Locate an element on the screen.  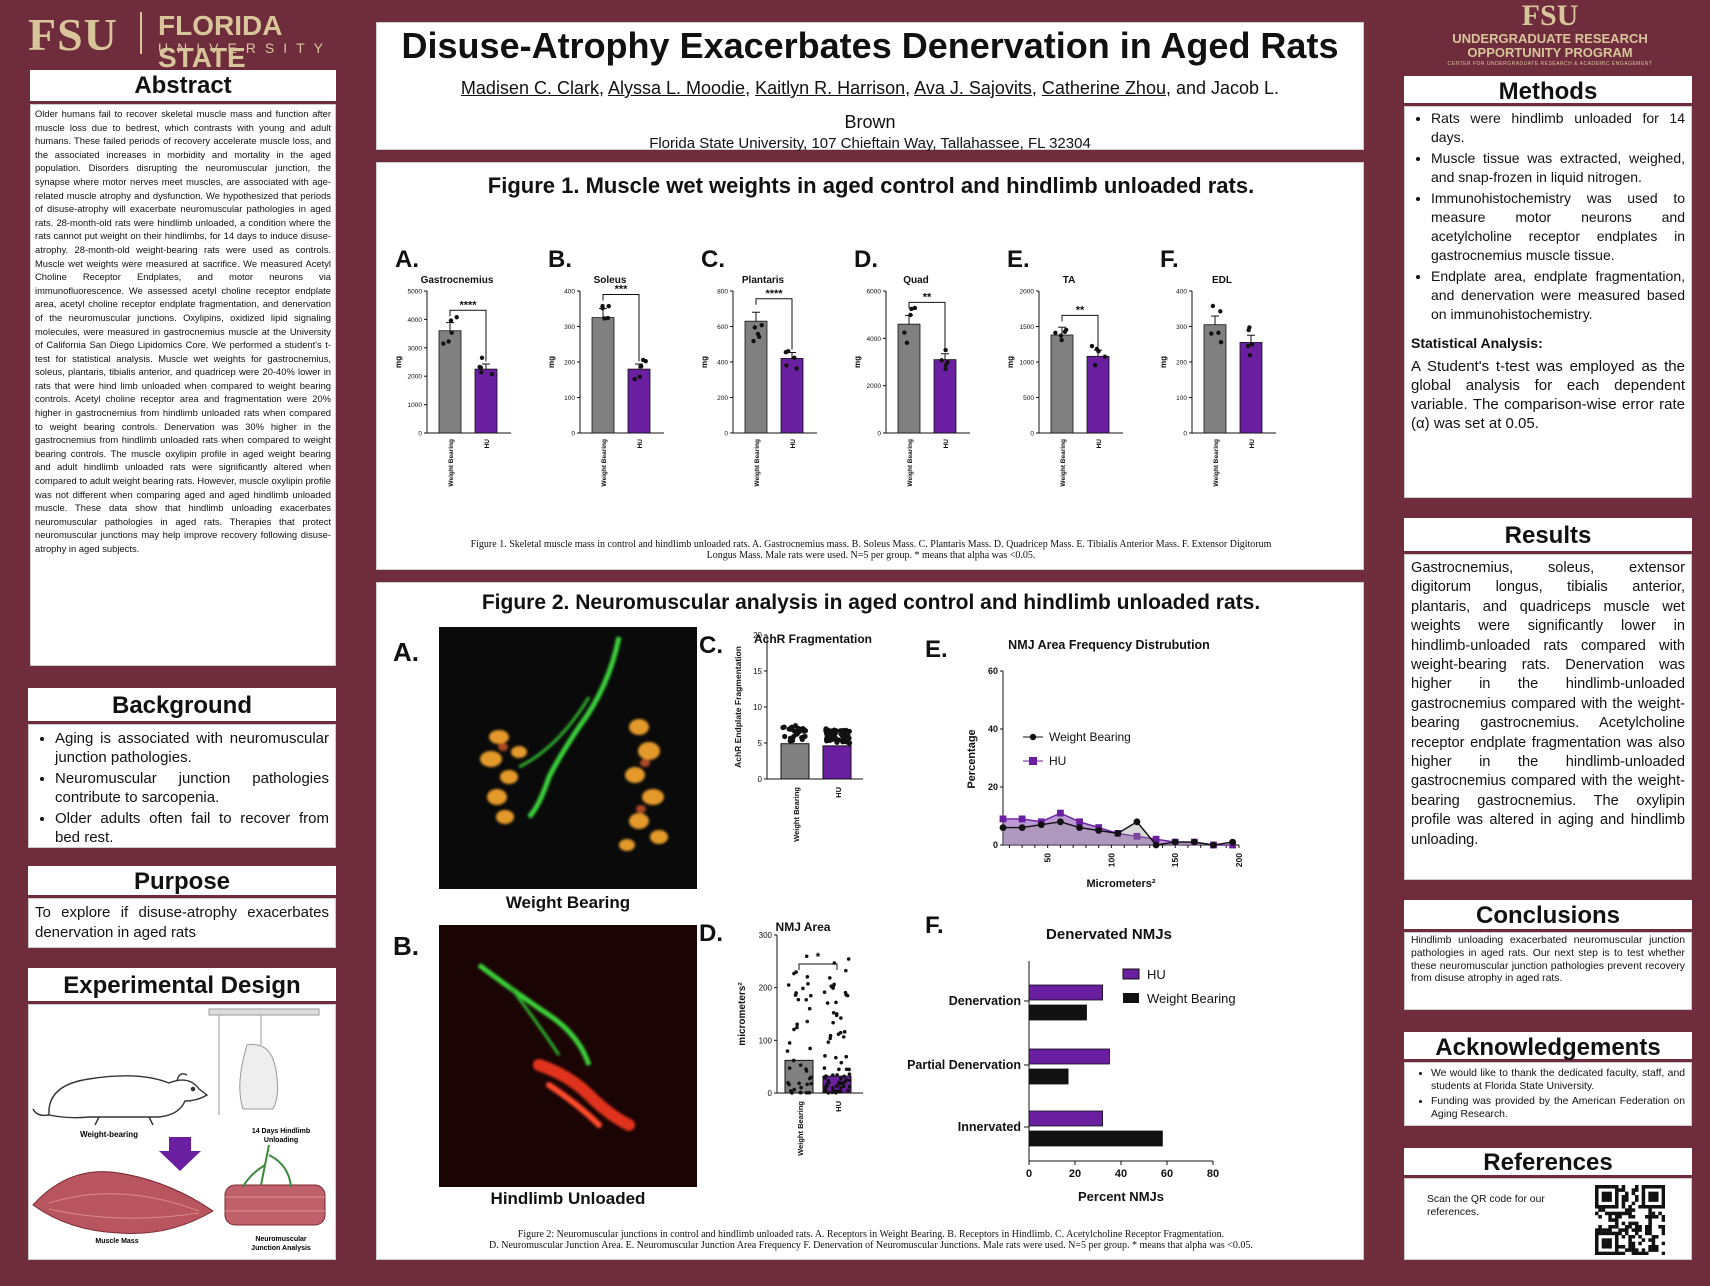
bar-hu is located at coordinates (1098, 394).